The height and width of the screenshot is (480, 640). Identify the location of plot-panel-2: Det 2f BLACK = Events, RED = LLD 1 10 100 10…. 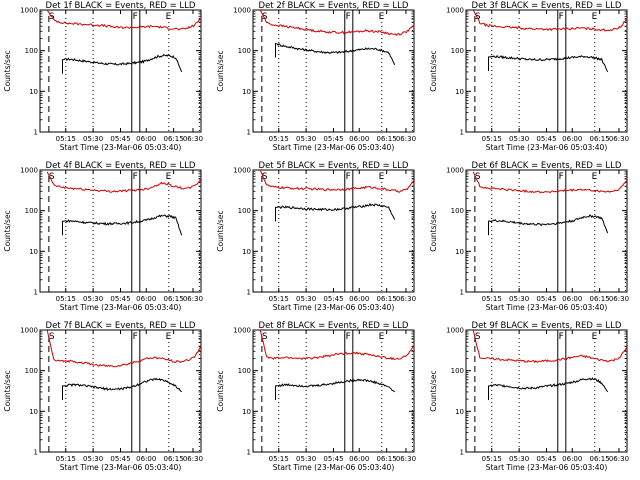
(316, 76).